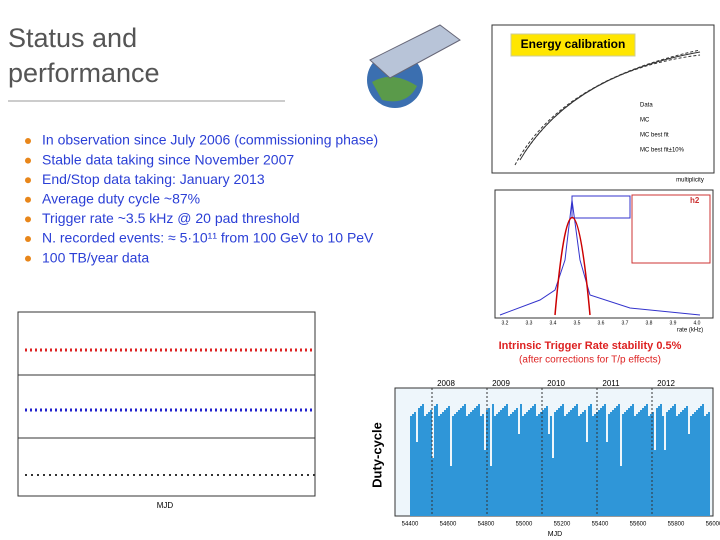  I want to click on axis-label: Duty-cycle, so click(376, 455).